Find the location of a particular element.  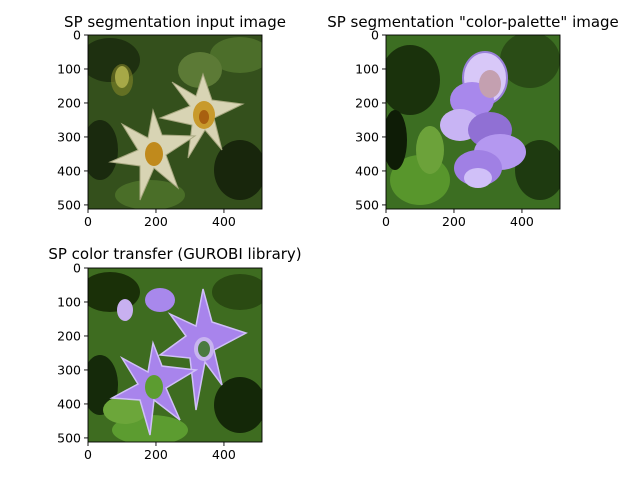

input-image is located at coordinates (175, 122).